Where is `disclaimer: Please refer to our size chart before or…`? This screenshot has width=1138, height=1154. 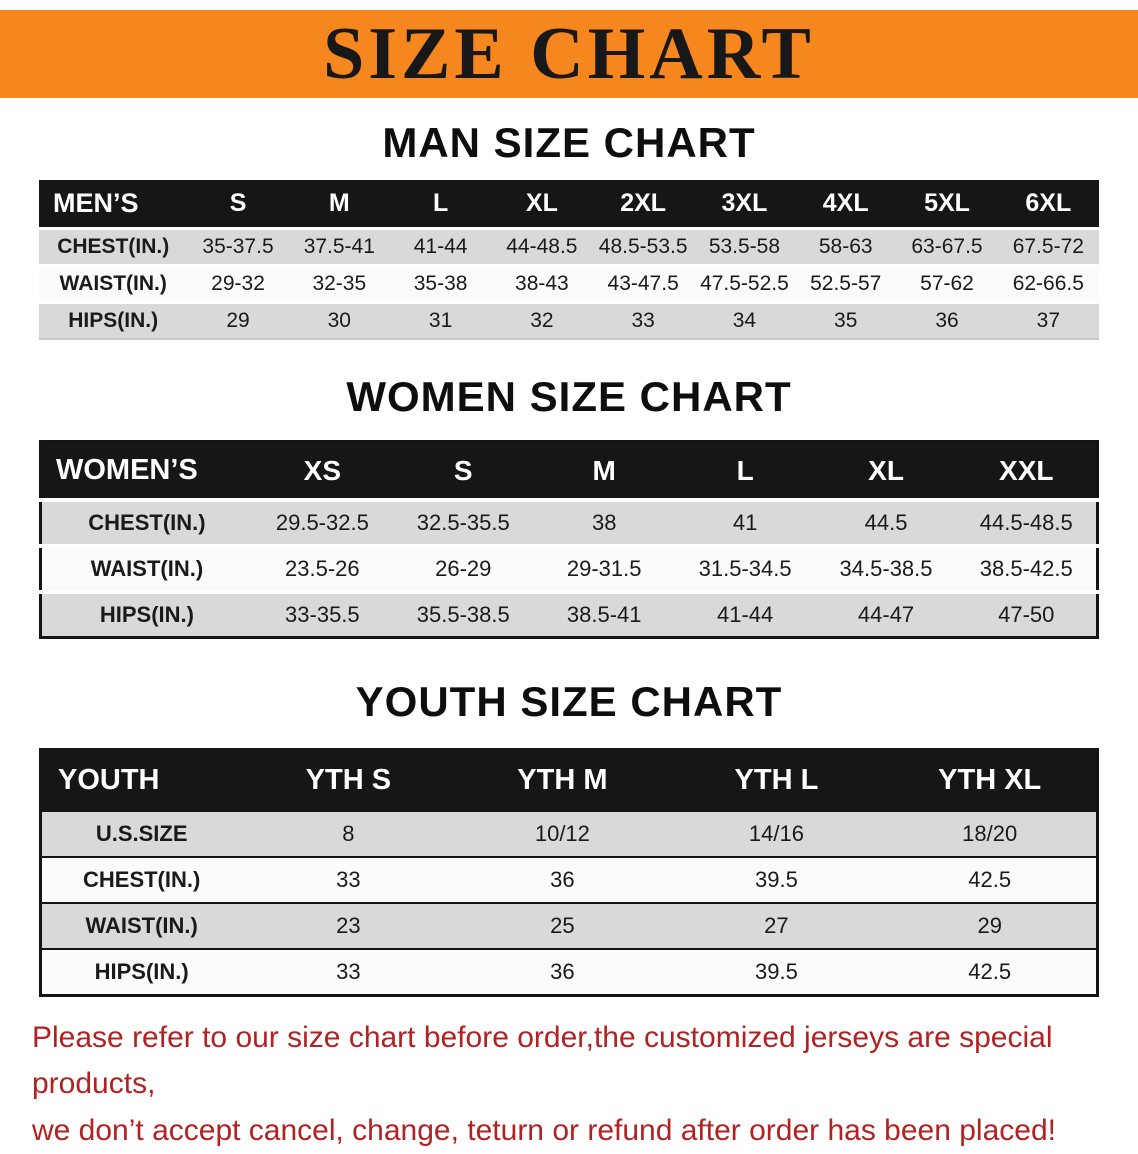 disclaimer: Please refer to our size chart before or… is located at coordinates (569, 1084).